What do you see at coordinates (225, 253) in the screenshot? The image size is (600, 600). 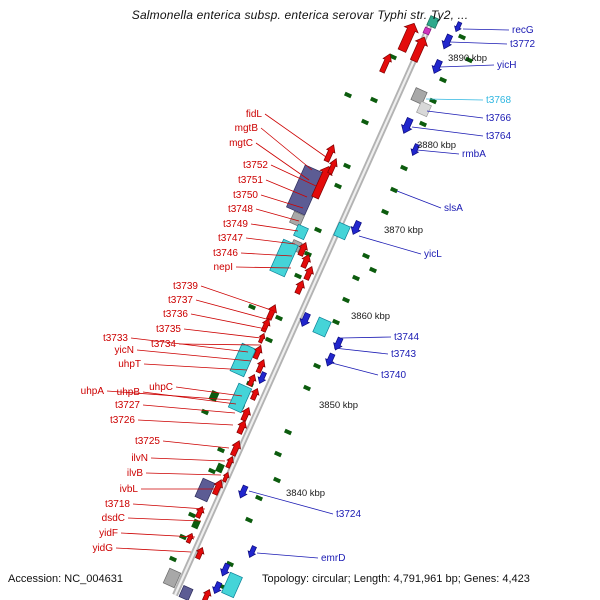 I see `gene-label: t3746` at bounding box center [225, 253].